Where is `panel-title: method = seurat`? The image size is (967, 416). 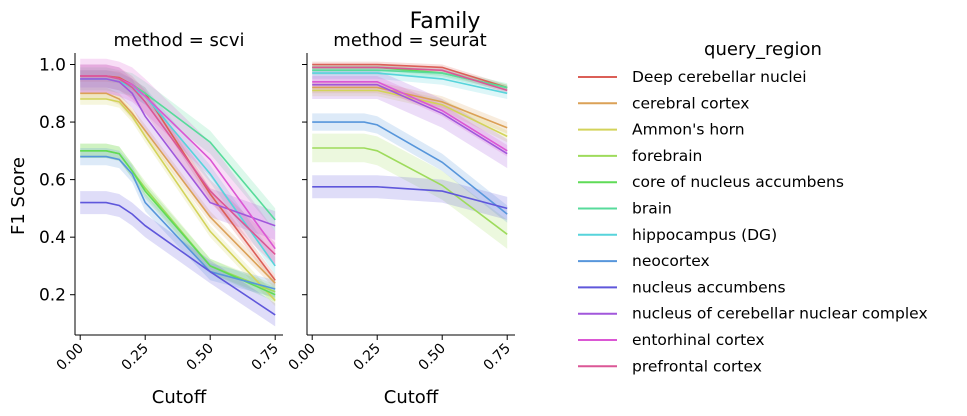
panel-title: method = seurat is located at coordinates (409, 40).